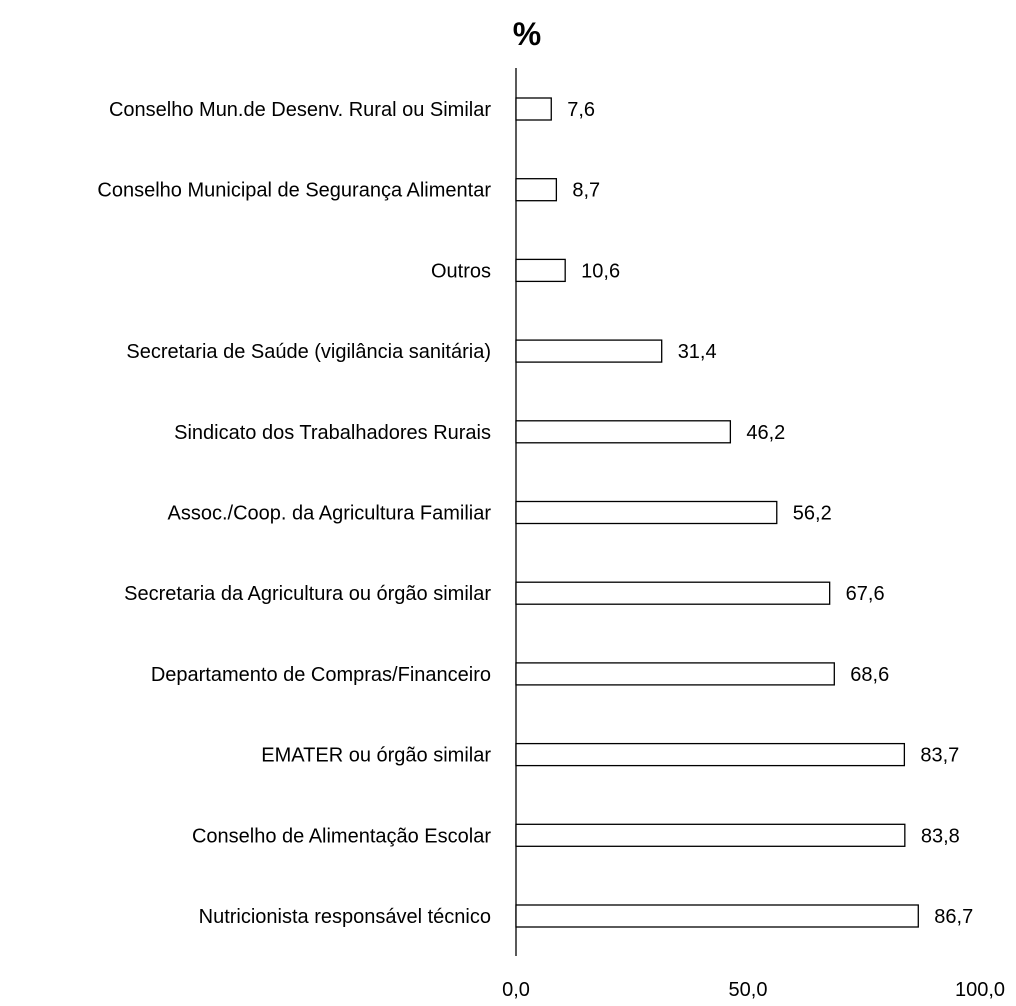 The image size is (1016, 1006). Describe the element at coordinates (697, 352) in the screenshot. I see `data-label: 31,4` at that location.